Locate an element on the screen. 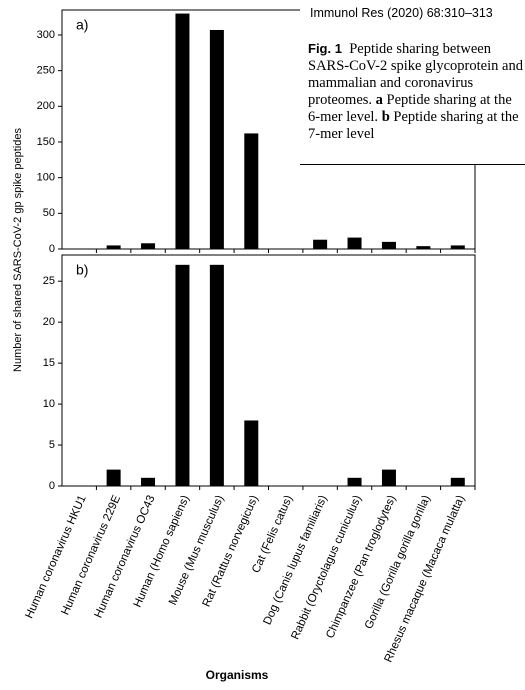 This screenshot has width=525, height=690. caption-part: a is located at coordinates (379, 100).